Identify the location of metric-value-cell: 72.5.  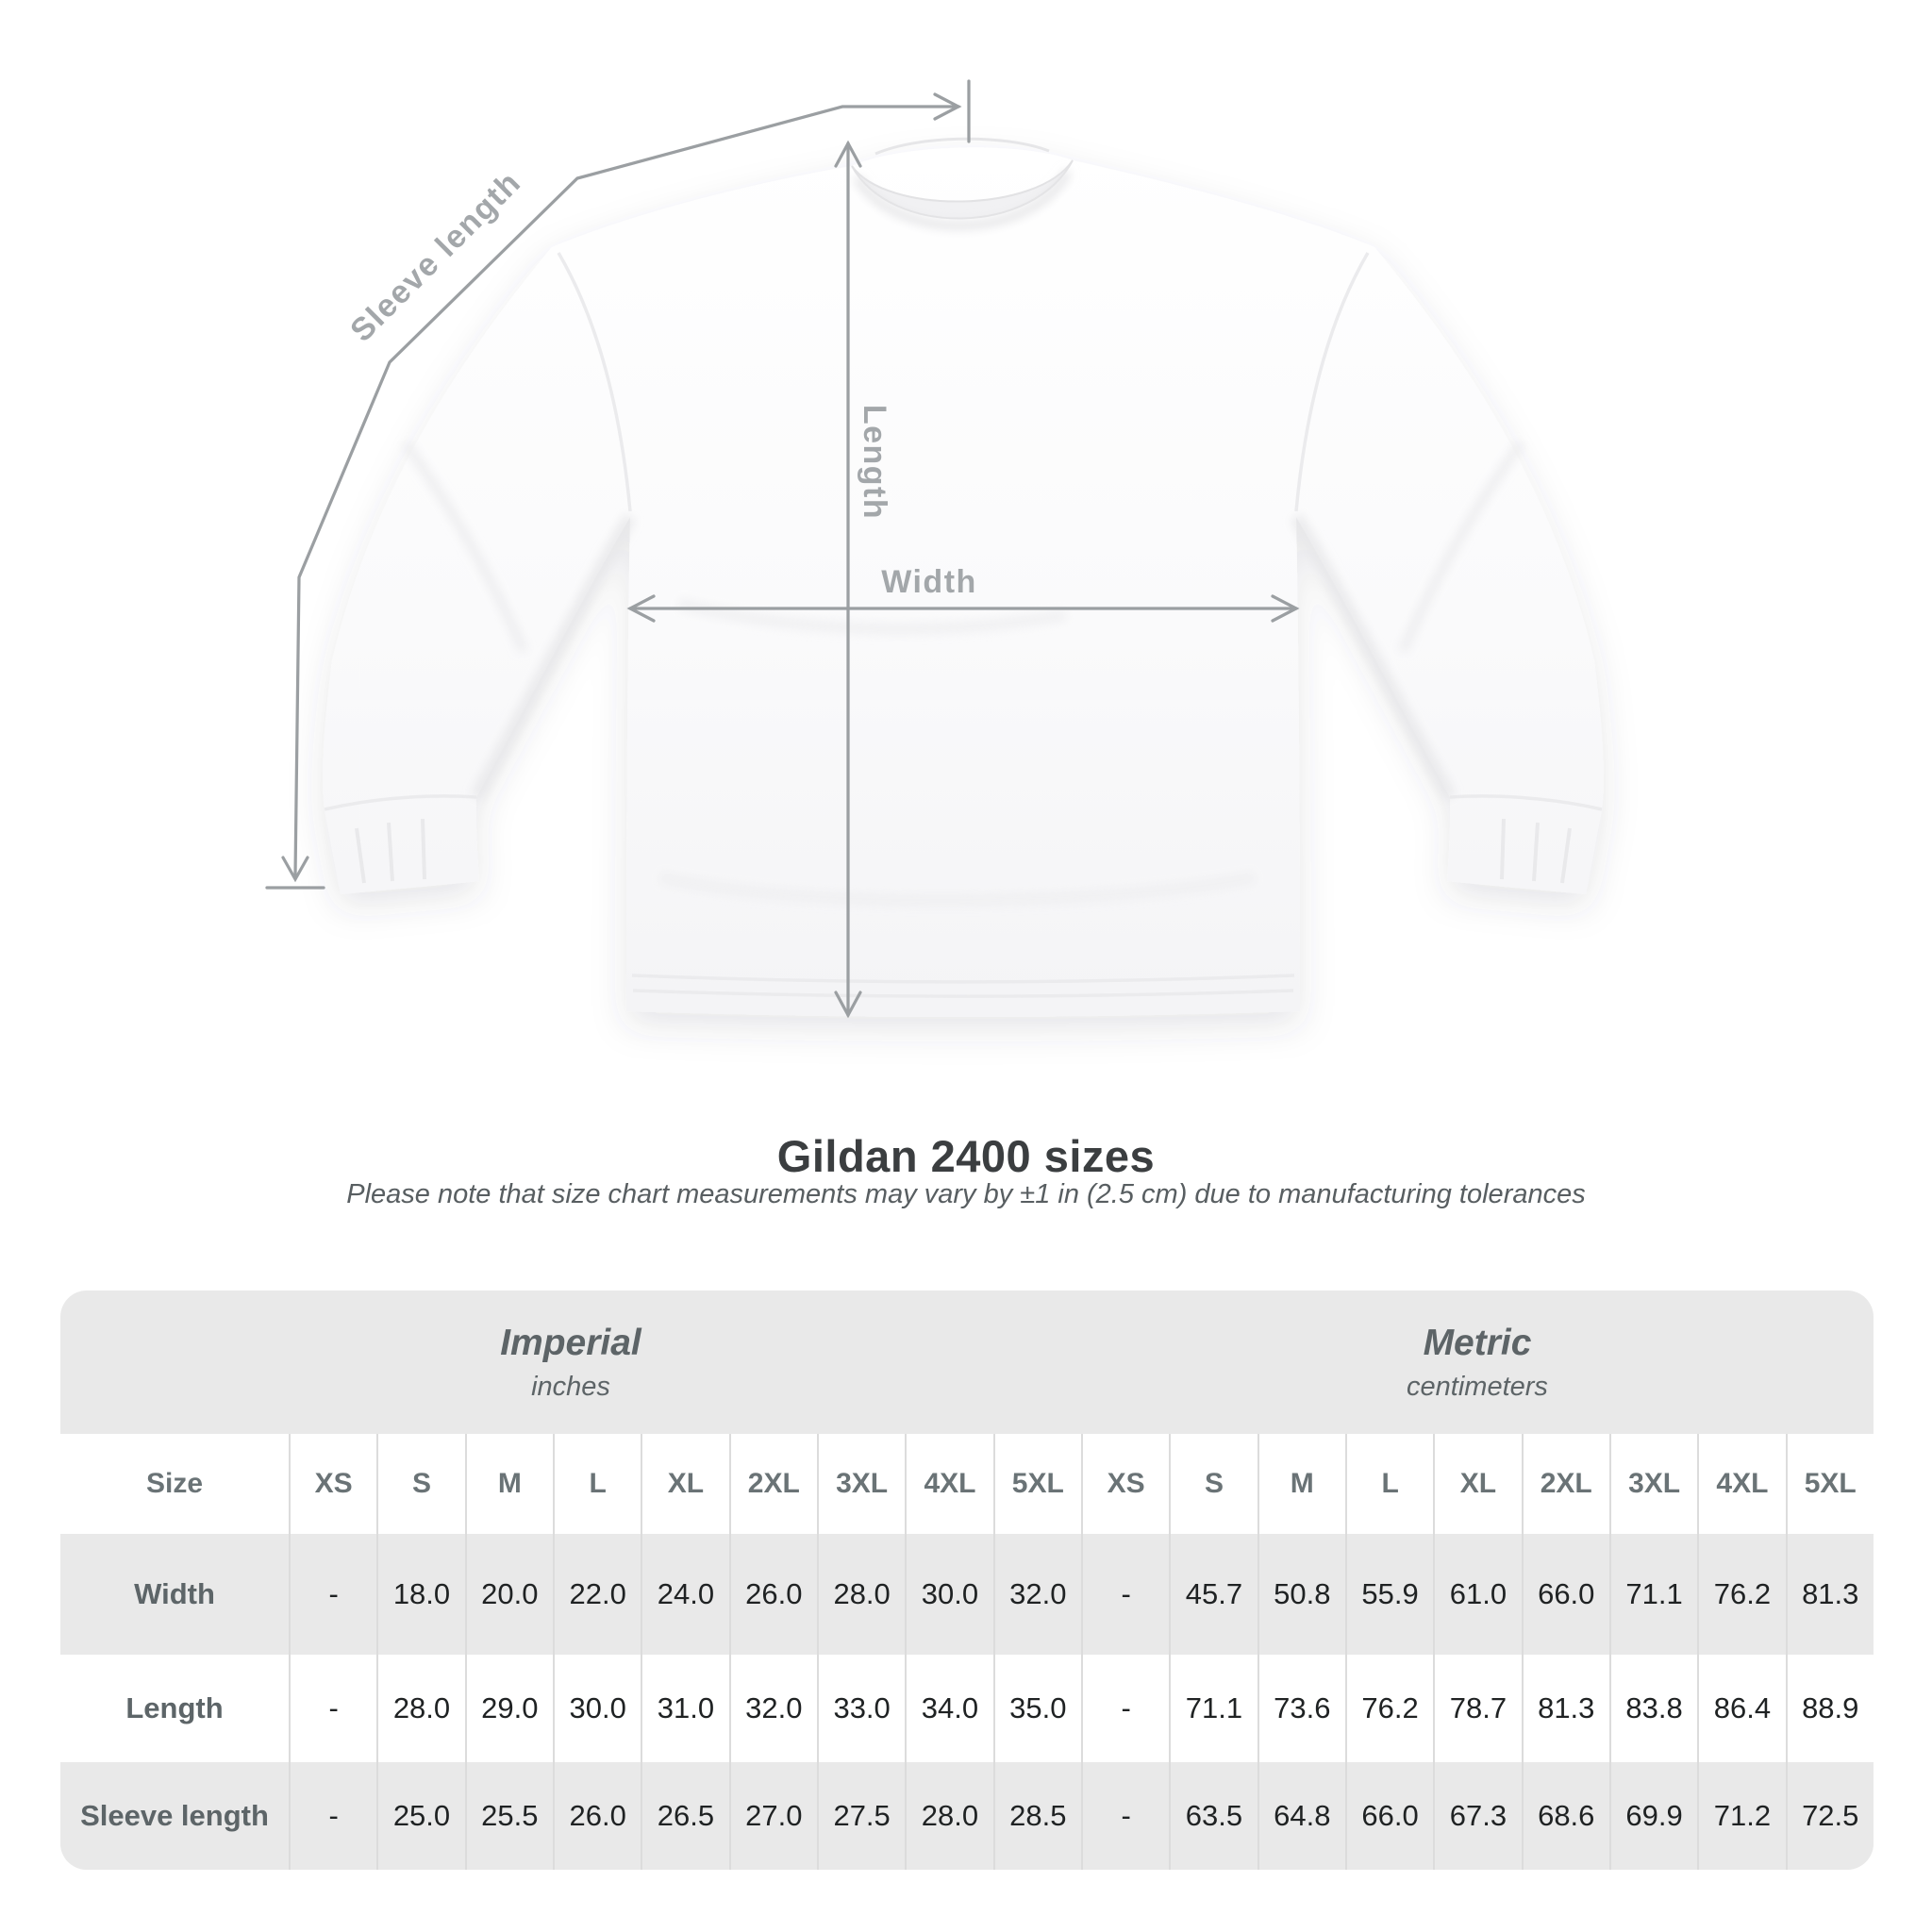
(1829, 1816).